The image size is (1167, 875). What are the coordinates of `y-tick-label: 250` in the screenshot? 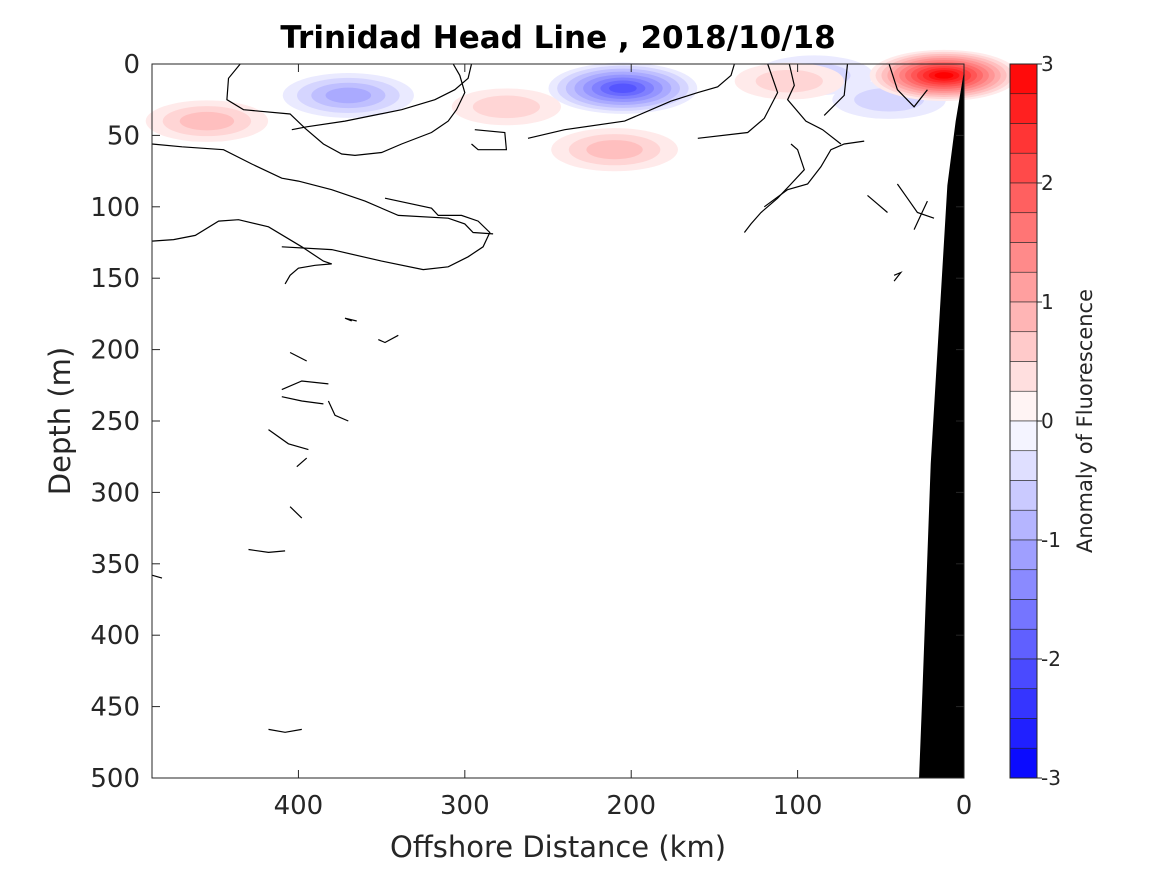 It's located at (115, 422).